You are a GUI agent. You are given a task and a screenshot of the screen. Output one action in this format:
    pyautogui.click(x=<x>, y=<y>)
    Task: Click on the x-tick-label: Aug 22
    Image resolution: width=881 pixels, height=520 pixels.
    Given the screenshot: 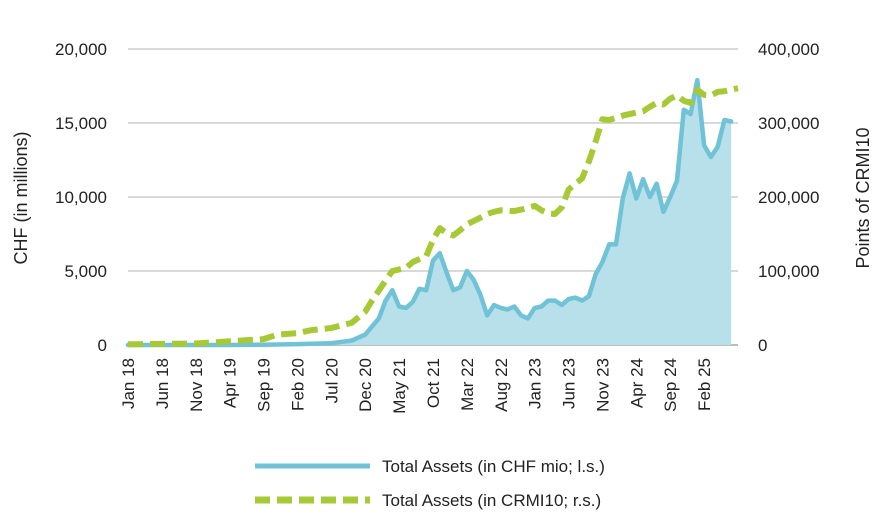 What is the action you would take?
    pyautogui.click(x=501, y=385)
    